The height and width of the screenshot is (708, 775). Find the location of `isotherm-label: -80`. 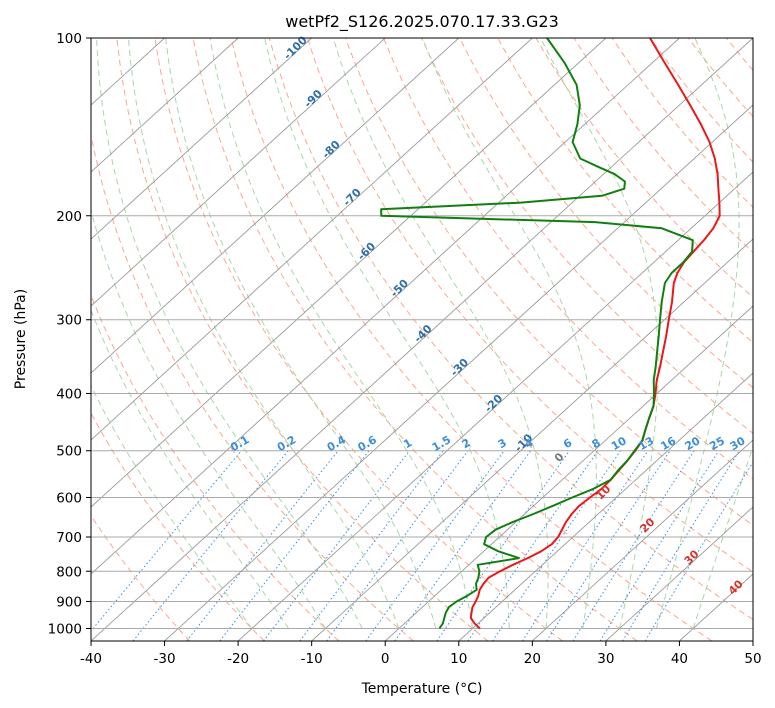

isotherm-label: -80 is located at coordinates (331, 149).